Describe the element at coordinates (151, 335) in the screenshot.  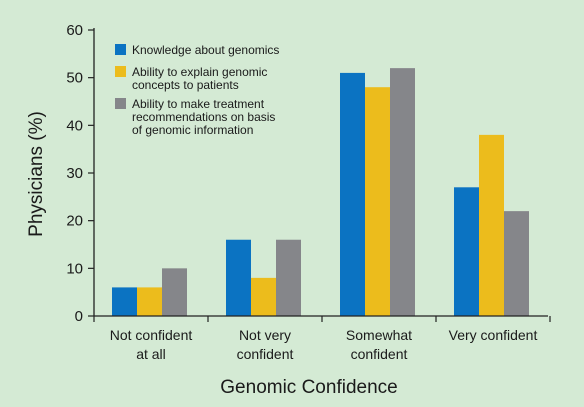
I see `x-category-label: Not confident` at that location.